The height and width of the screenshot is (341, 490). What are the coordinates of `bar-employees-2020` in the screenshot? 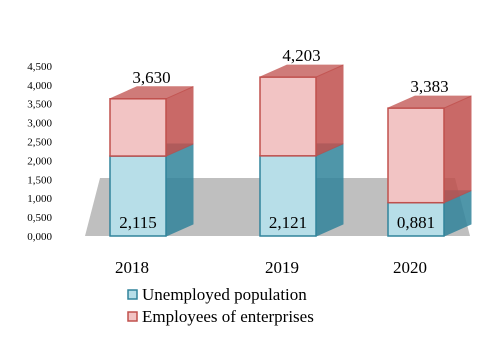 It's located at (416, 155).